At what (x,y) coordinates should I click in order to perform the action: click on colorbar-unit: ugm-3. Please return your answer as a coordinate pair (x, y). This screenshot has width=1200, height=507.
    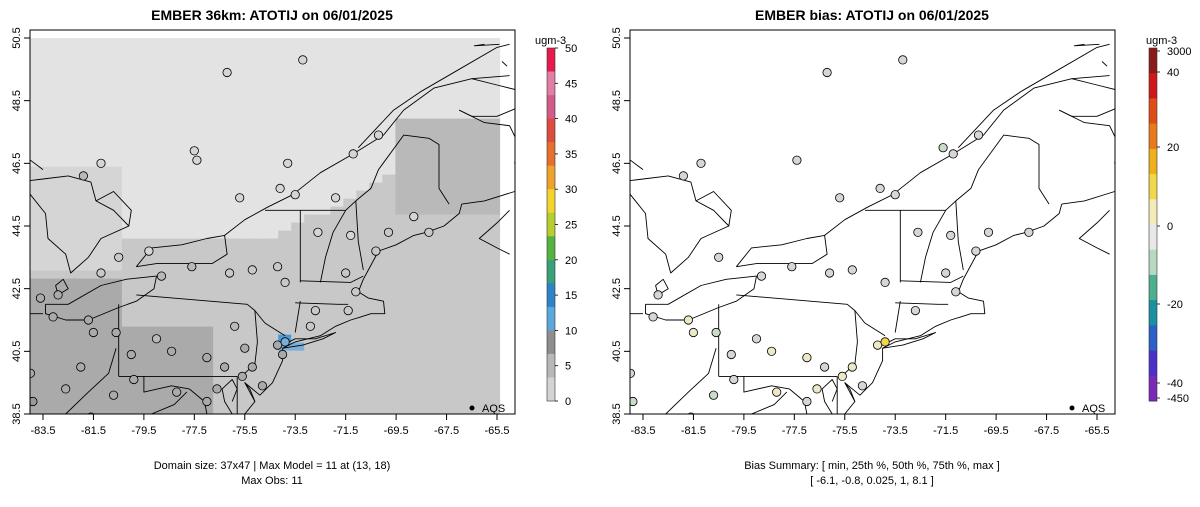
    Looking at the image, I should click on (550, 41).